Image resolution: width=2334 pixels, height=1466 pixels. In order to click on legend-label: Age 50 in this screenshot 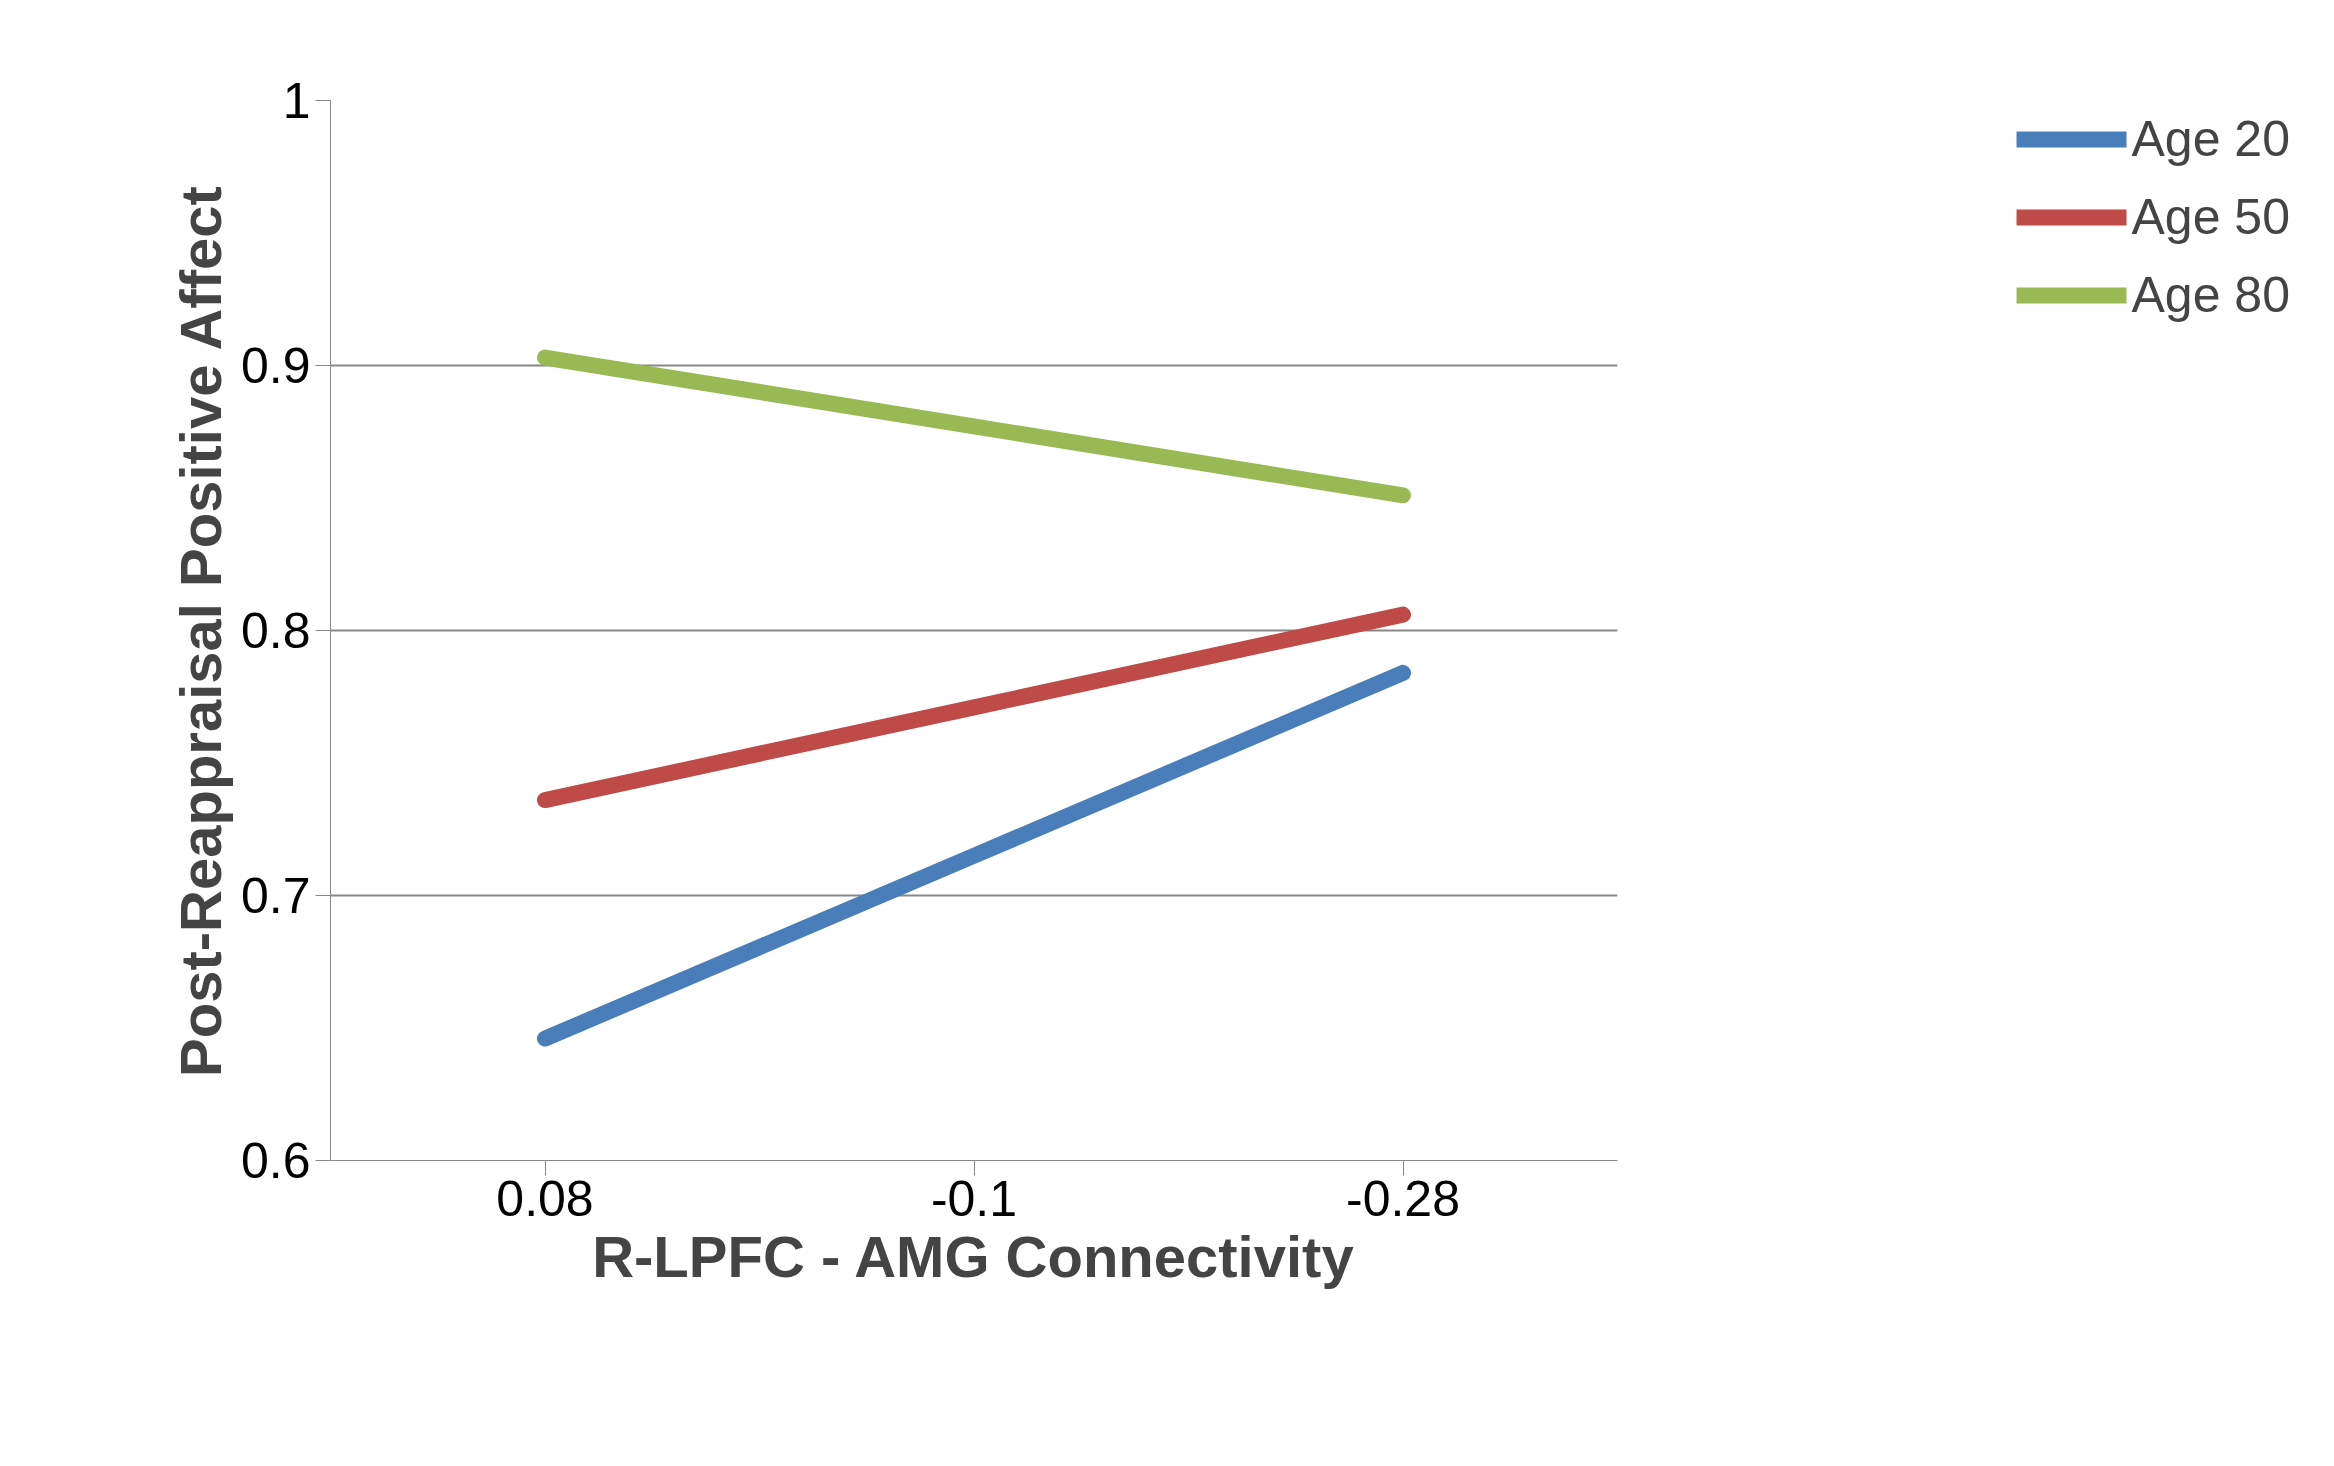, I will do `click(2210, 217)`.